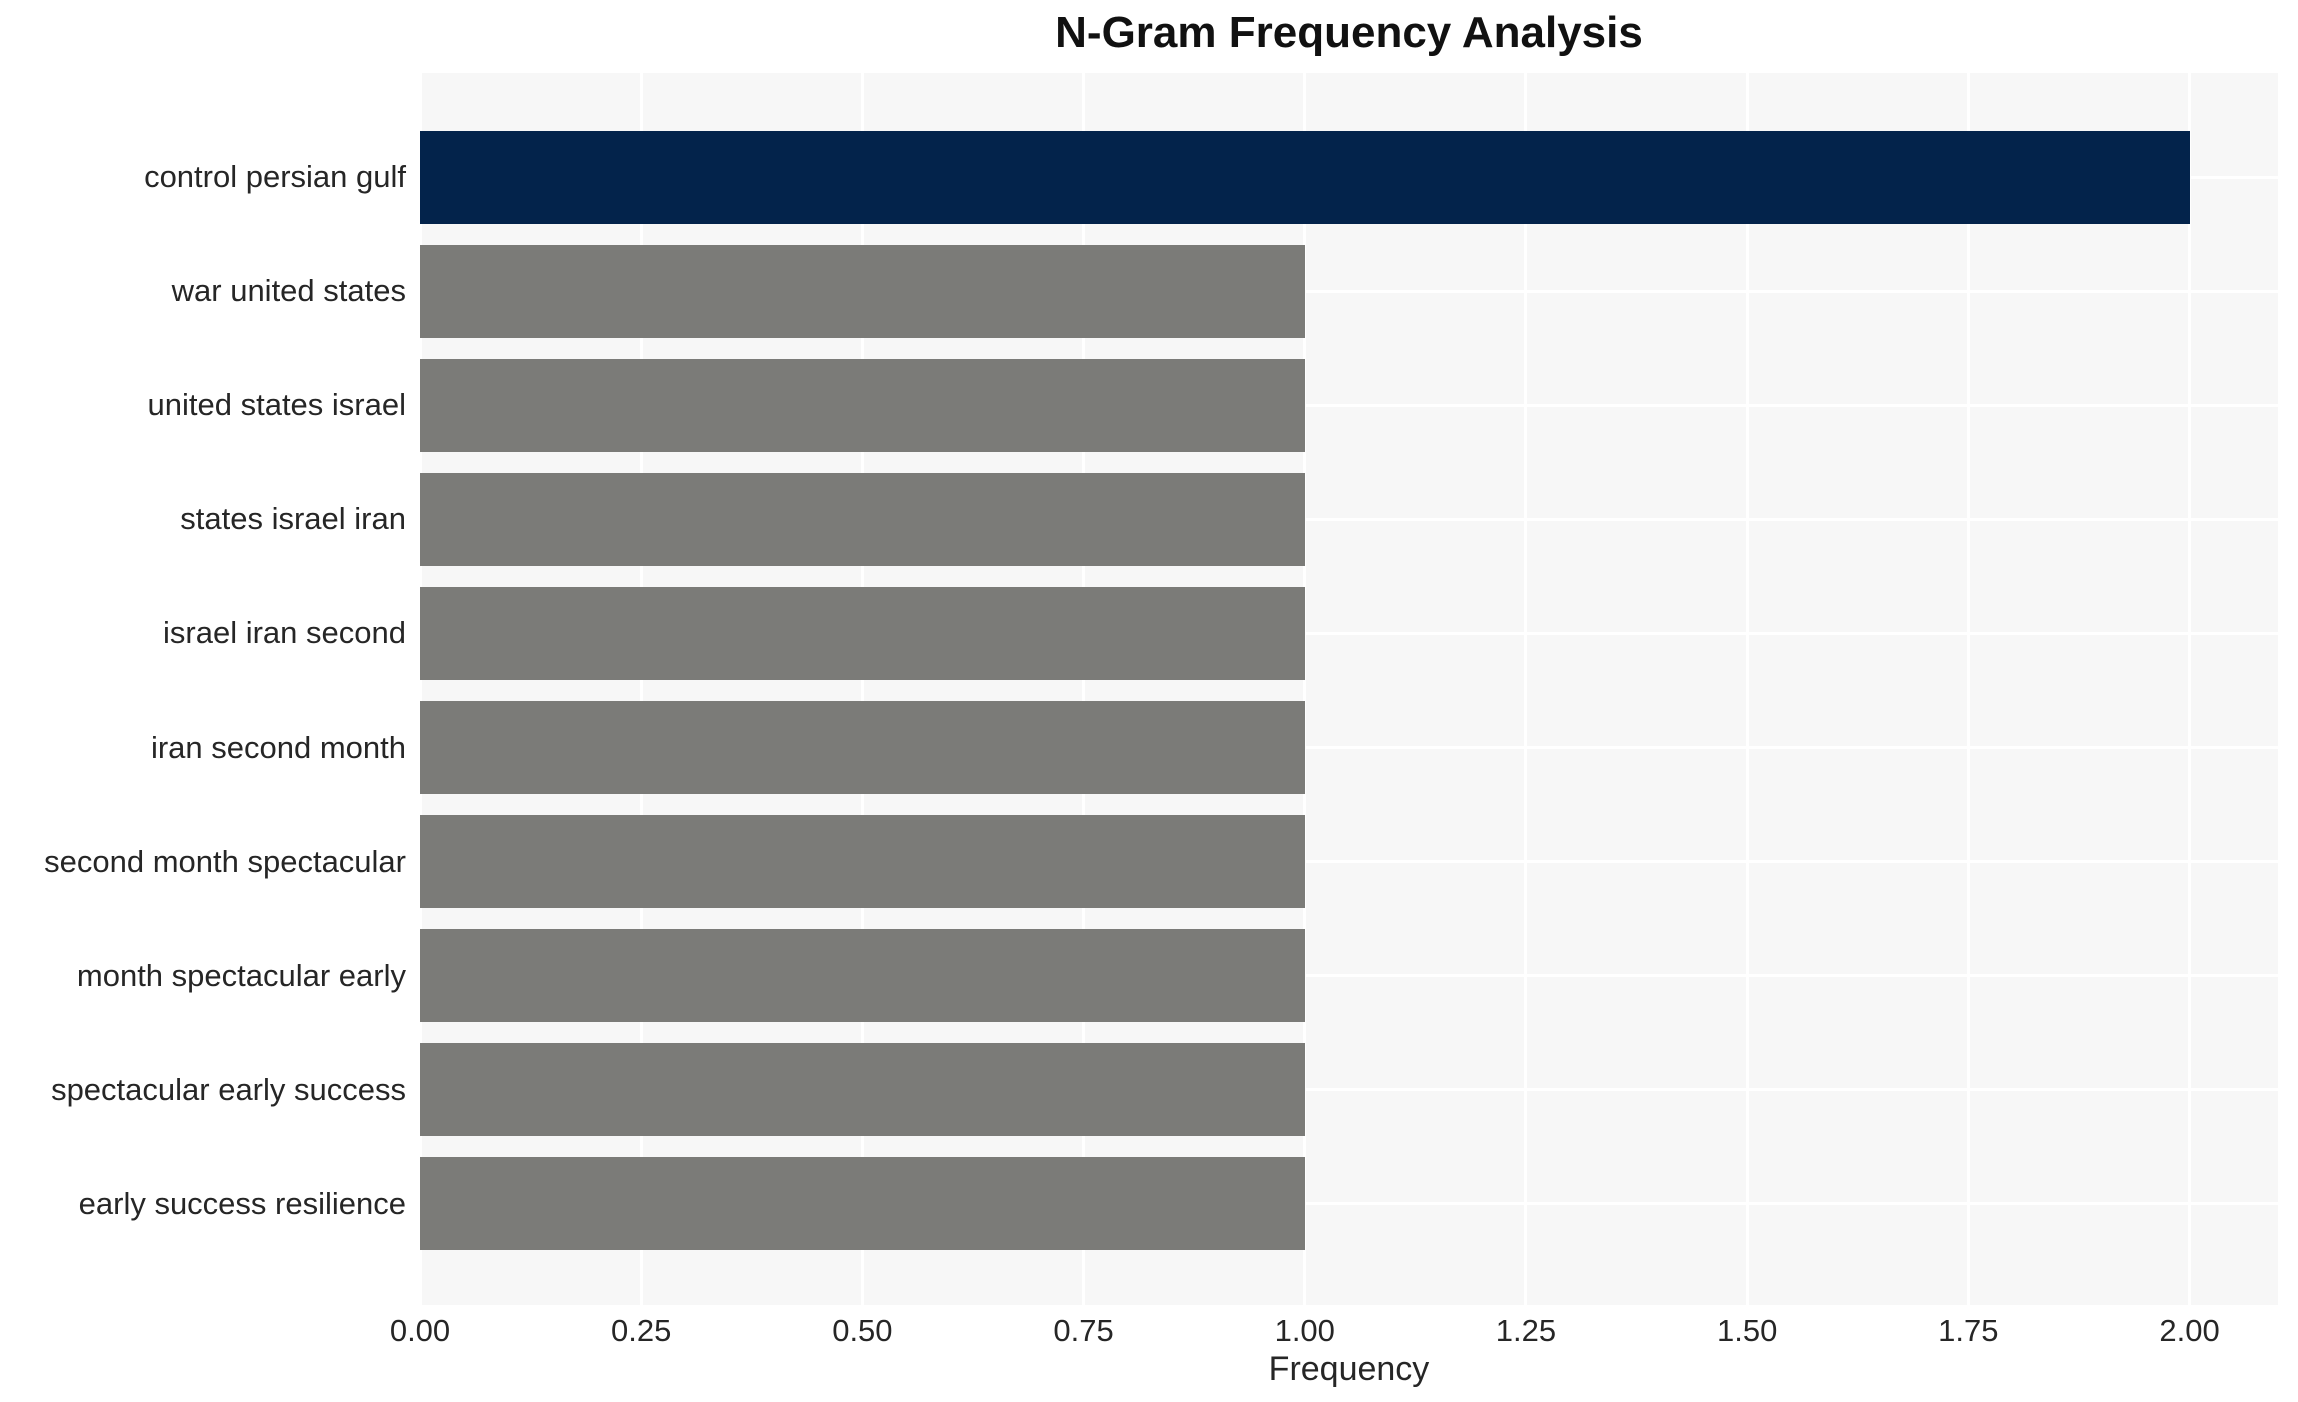 The height and width of the screenshot is (1402, 2298). What do you see at coordinates (276, 405) in the screenshot?
I see `category-label: united states israel` at bounding box center [276, 405].